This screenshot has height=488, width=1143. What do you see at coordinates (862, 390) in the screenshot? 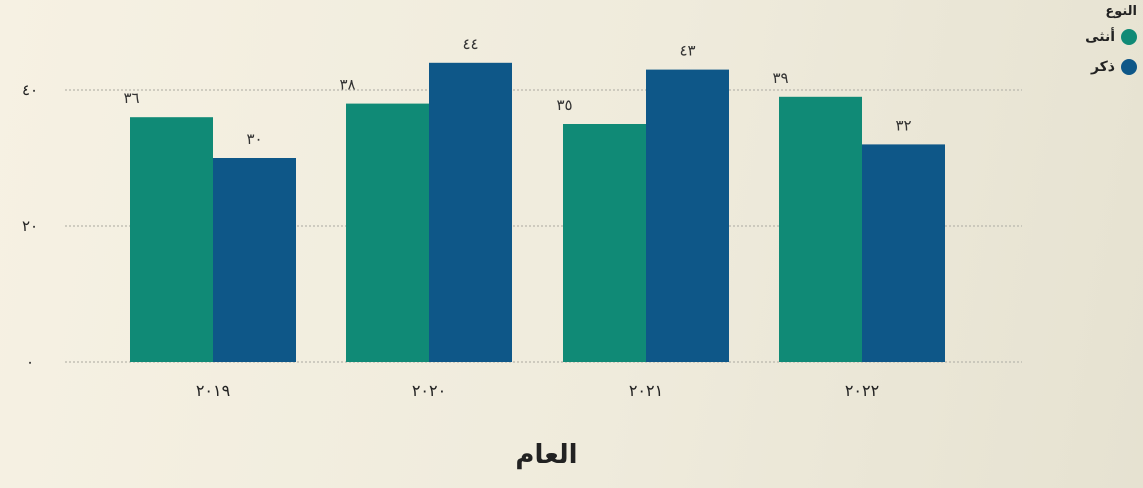
I see `x-tick-label: ٢٠٢٢` at bounding box center [862, 390].